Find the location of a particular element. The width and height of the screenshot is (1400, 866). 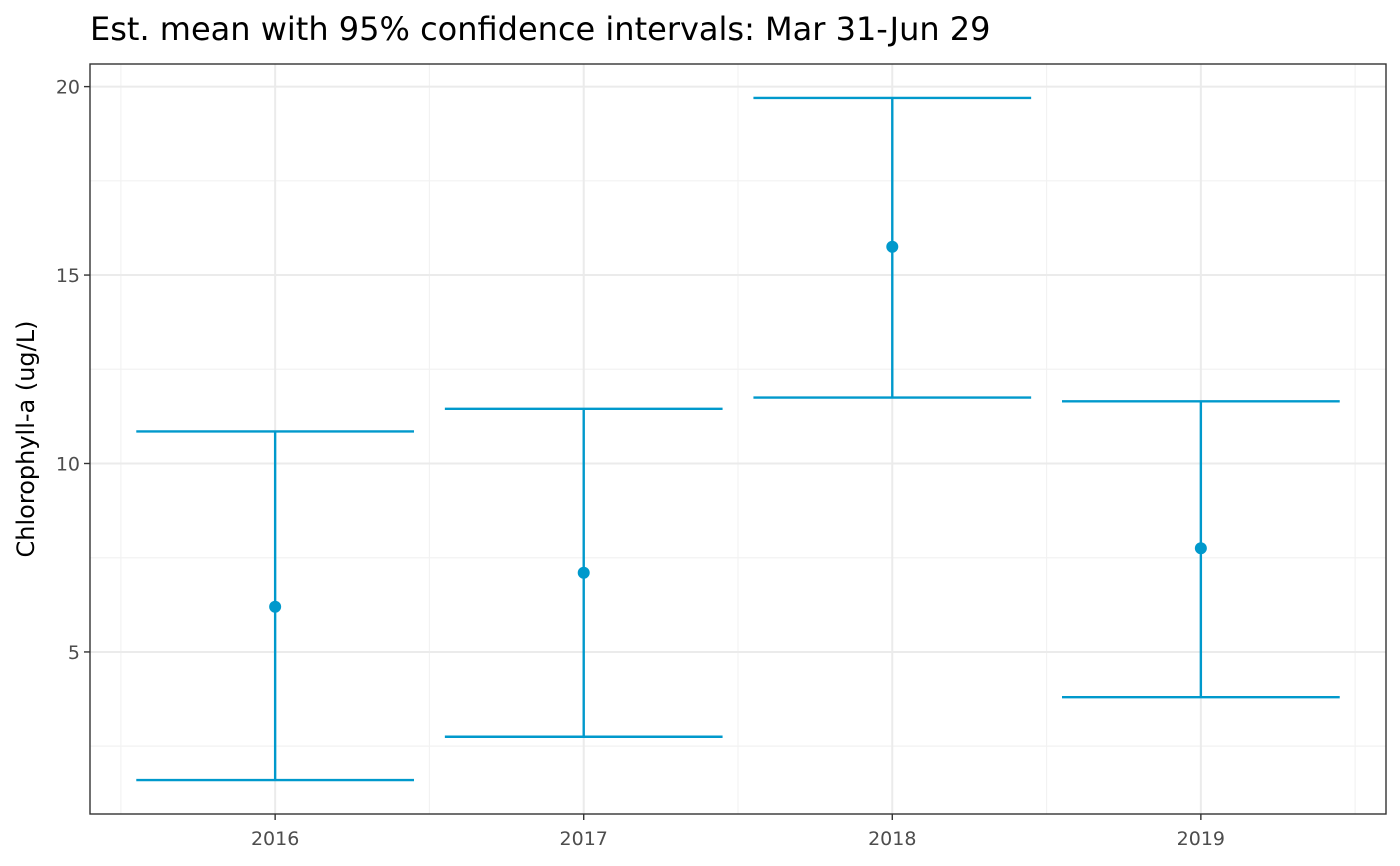

errorbar-2018 is located at coordinates (892, 247).